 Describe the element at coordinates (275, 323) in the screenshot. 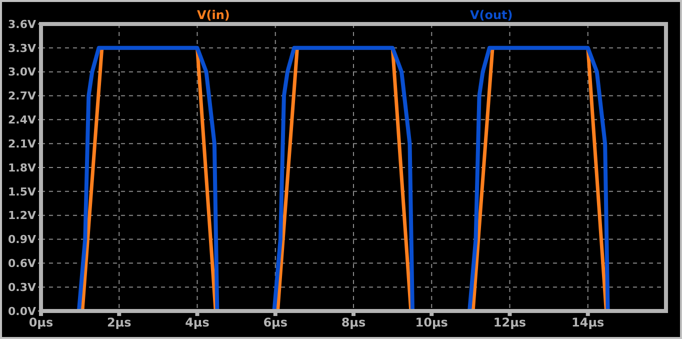

I see `x-tick-label: 6µs` at that location.